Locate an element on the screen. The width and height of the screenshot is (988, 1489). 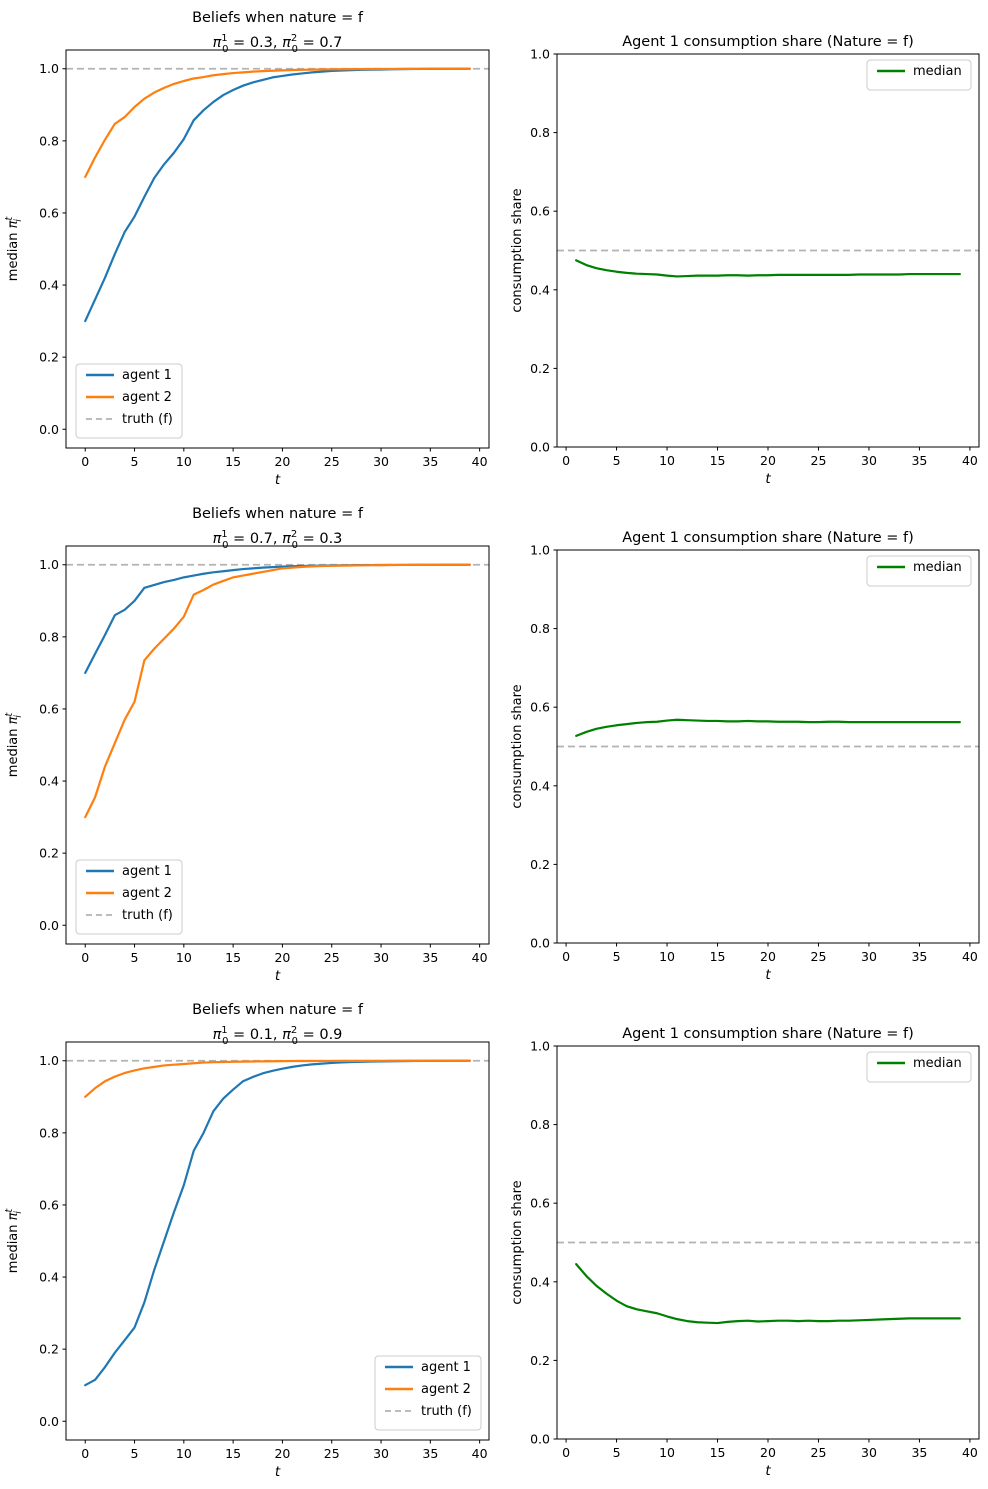
panel-subtitle: π1 0 = 0.7, π2 0 = 0.3 is located at coordinates (278, 540).